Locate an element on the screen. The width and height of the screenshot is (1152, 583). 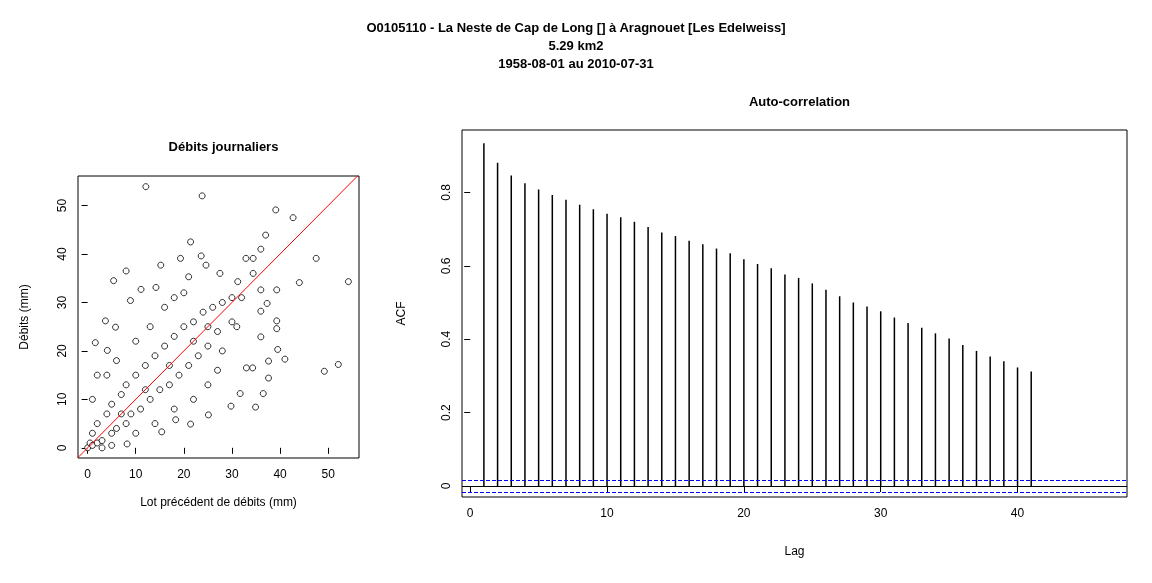
y-tick-label: 0.2 is located at coordinates (446, 412).